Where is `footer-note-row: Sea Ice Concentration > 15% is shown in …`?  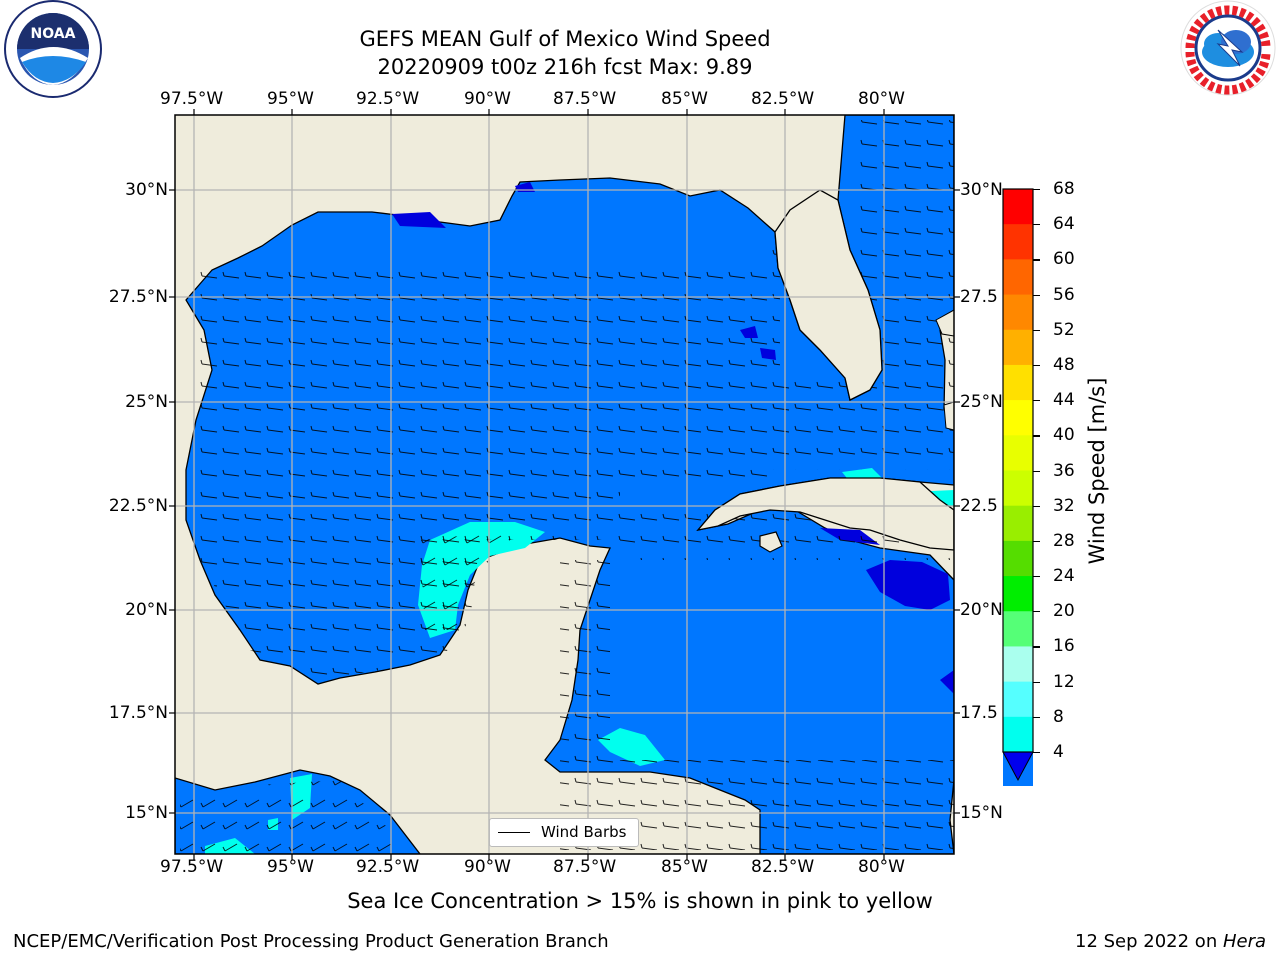
footer-note-row: Sea Ice Concentration > 15% is shown in … is located at coordinates (640, 901).